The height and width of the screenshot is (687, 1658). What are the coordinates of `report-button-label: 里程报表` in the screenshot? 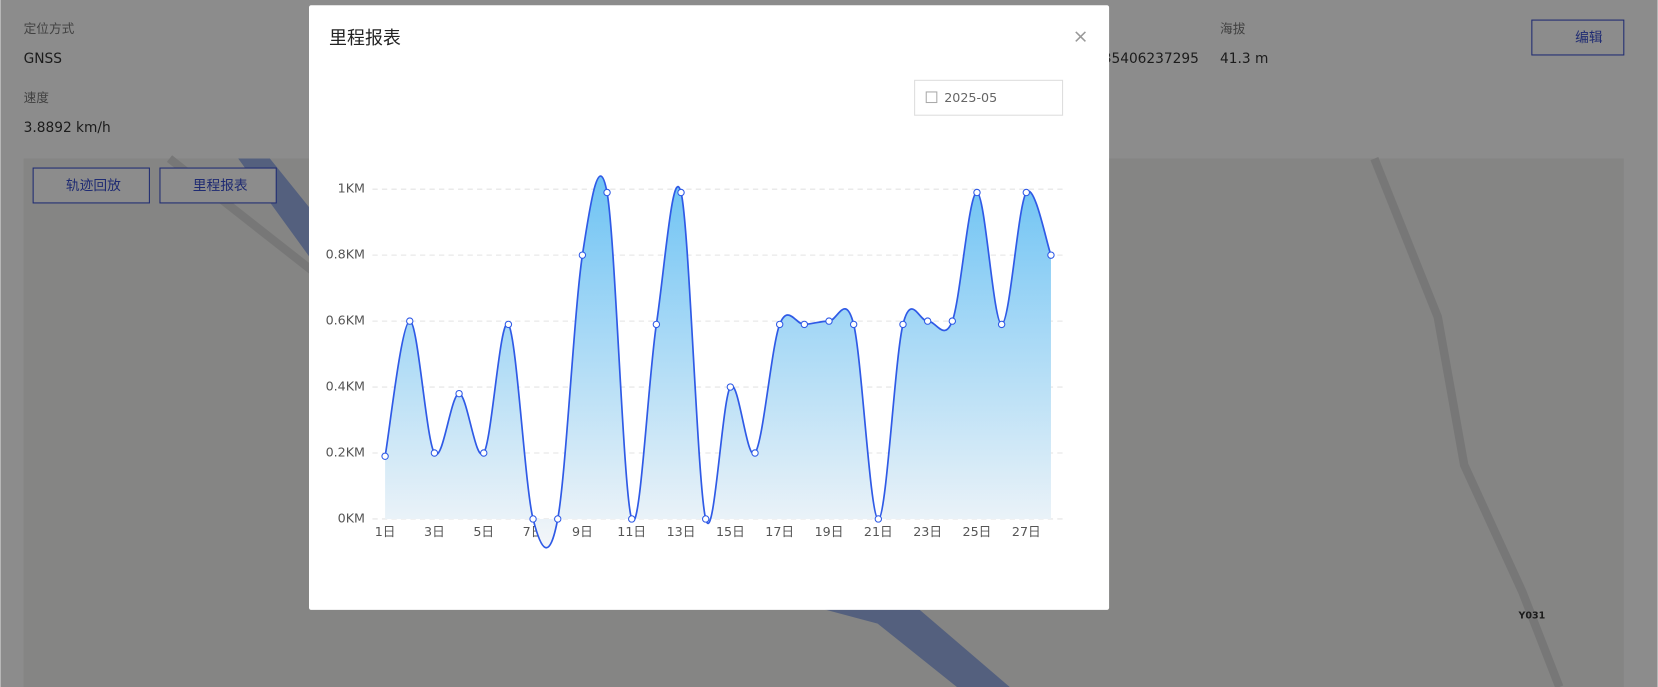 It's located at (220, 186).